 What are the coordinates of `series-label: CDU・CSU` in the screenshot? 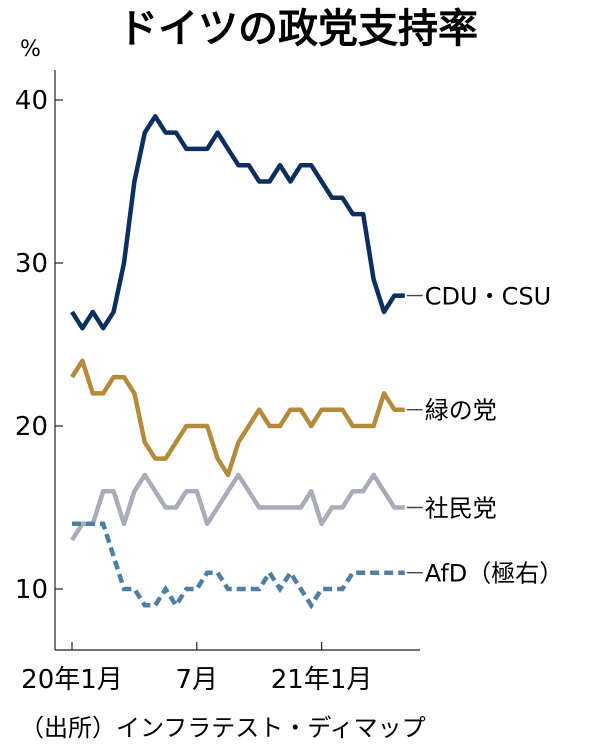 It's located at (488, 297).